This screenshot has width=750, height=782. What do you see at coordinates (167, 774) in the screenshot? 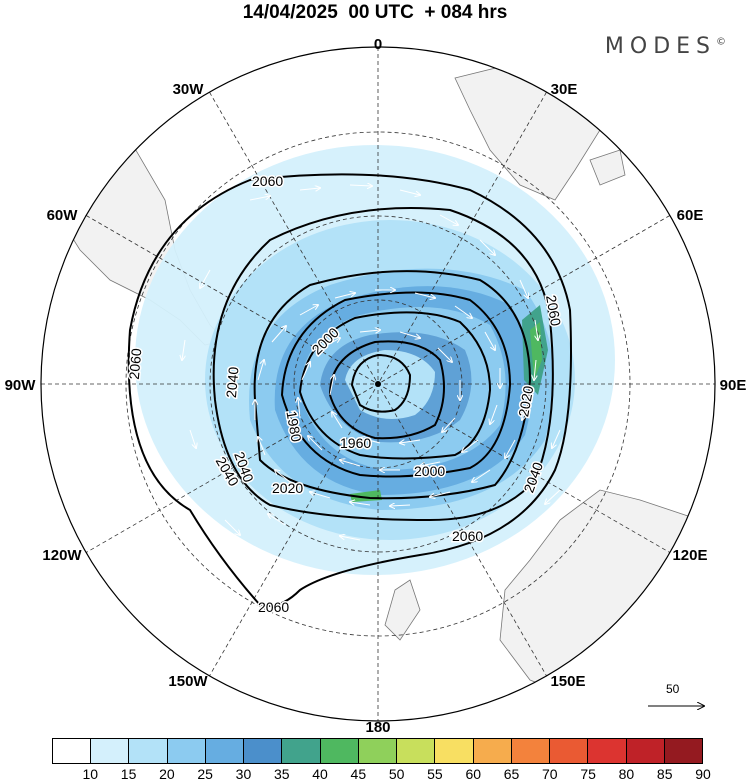
I see `colorbar-tick-label: 20` at bounding box center [167, 774].